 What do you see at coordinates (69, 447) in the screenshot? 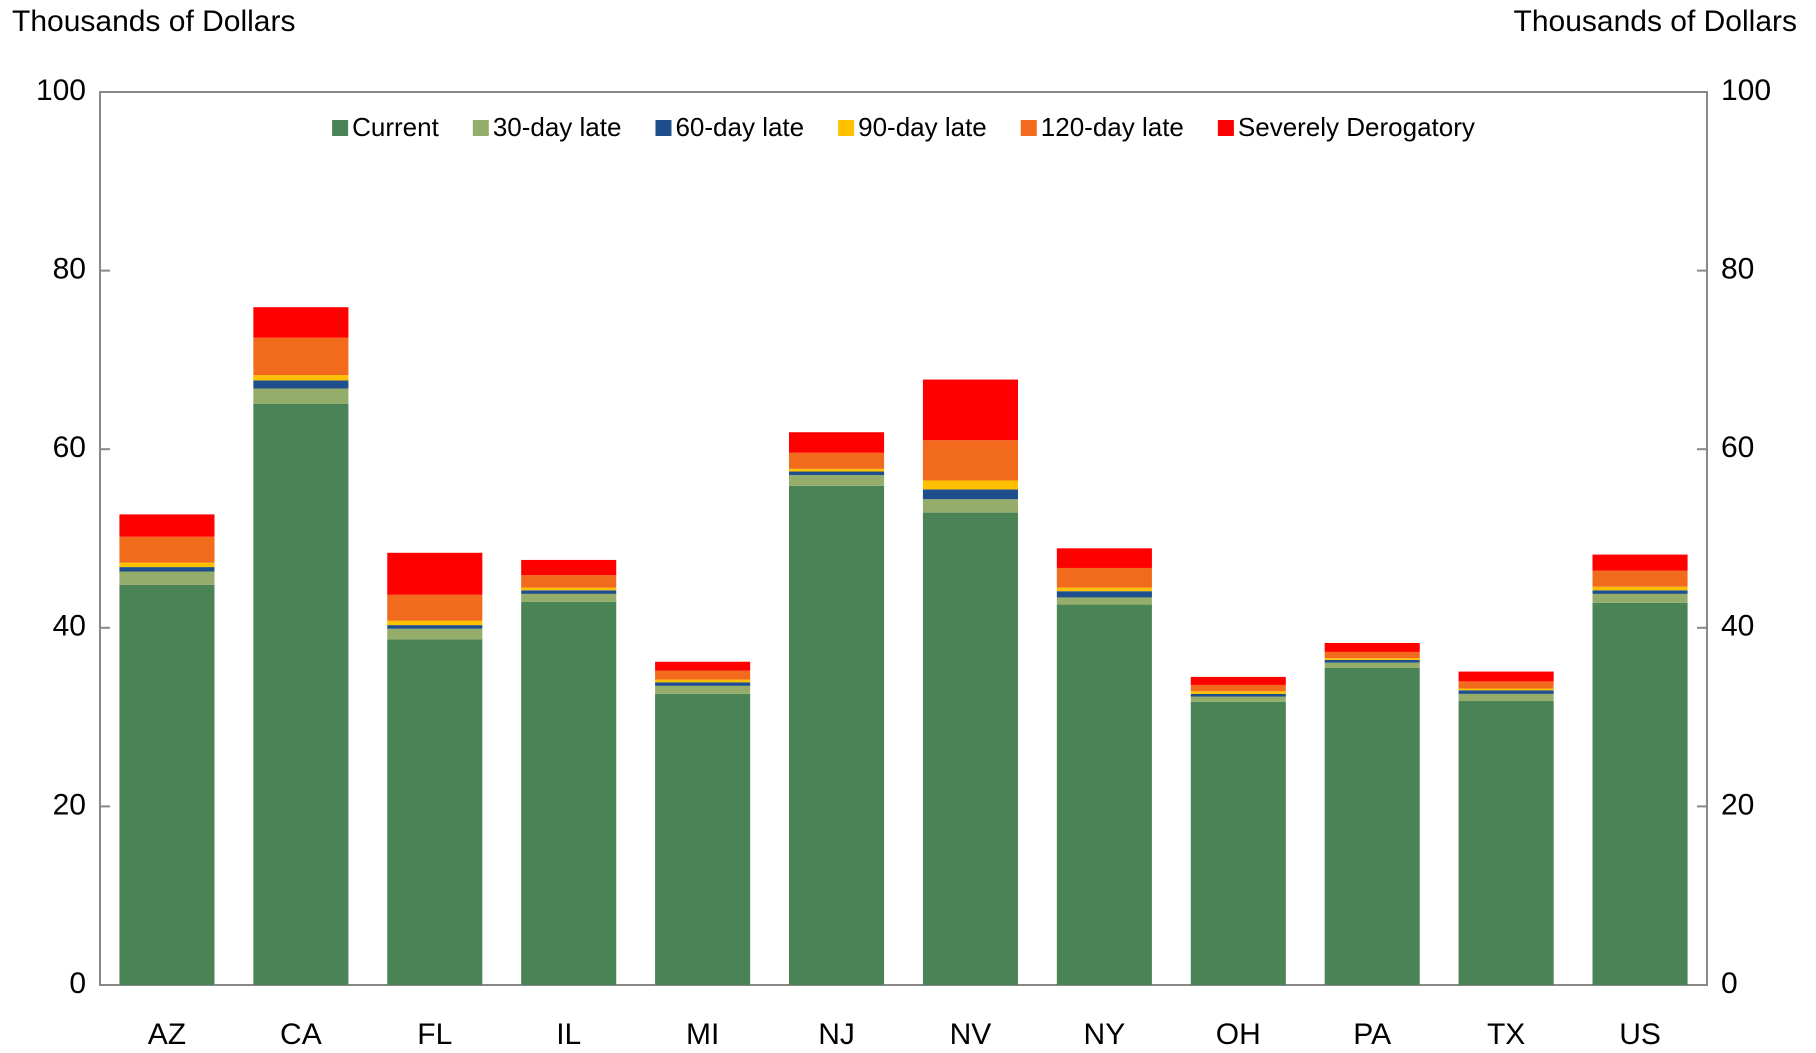
I see `y-tick-label: 60` at bounding box center [69, 447].